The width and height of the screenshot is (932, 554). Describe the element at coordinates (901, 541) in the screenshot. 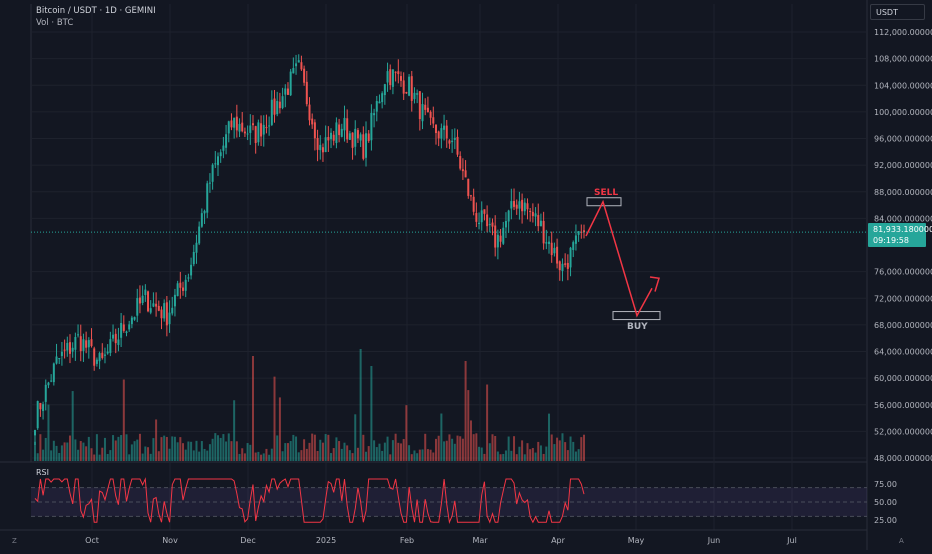

I see `auto-scale-button: A` at that location.